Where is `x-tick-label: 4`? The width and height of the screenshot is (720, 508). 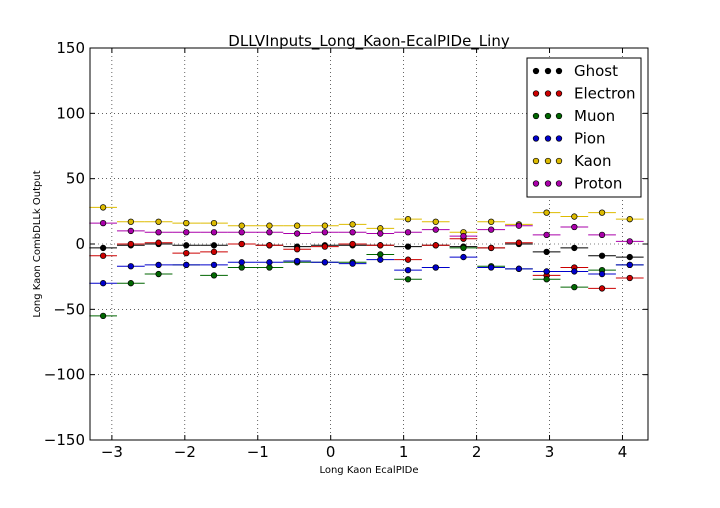 x-tick-label: 4 is located at coordinates (623, 452).